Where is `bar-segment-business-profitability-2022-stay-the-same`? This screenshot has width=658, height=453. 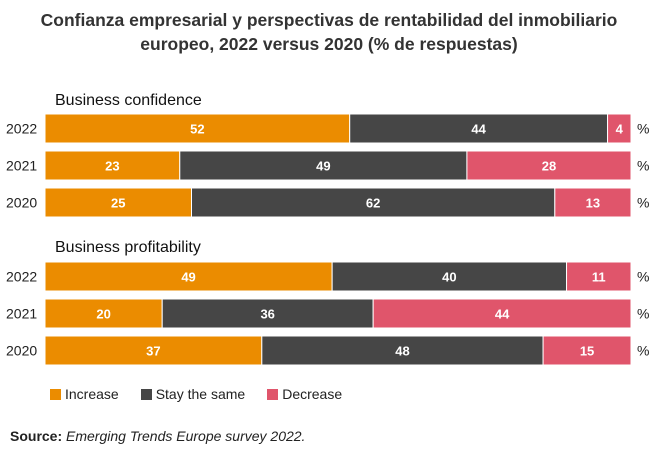 bar-segment-business-profitability-2022-stay-the-same is located at coordinates (449, 276).